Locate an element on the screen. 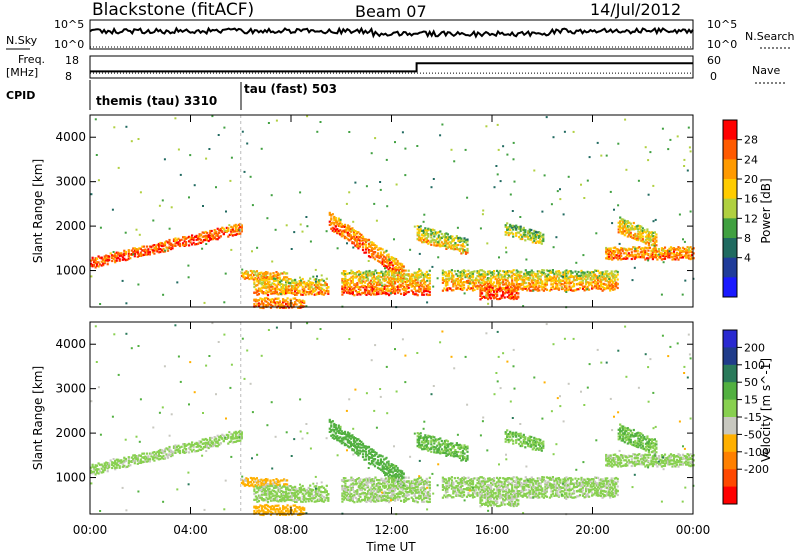 This screenshot has height=554, width=800. y-tick-label: 1000 is located at coordinates (70, 271).